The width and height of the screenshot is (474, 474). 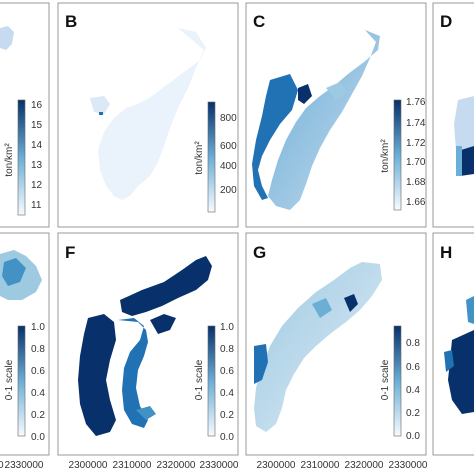 What do you see at coordinates (228, 190) in the screenshot?
I see `tick-b-3: 200` at bounding box center [228, 190].